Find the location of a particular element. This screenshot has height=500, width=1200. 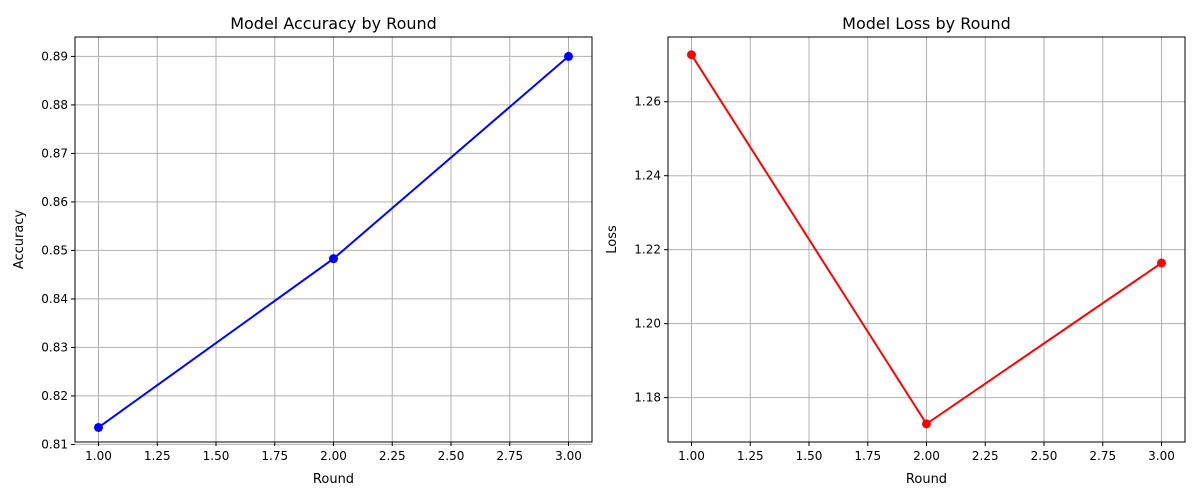

loss-x-tick-label: 2.75 is located at coordinates (1102, 456).